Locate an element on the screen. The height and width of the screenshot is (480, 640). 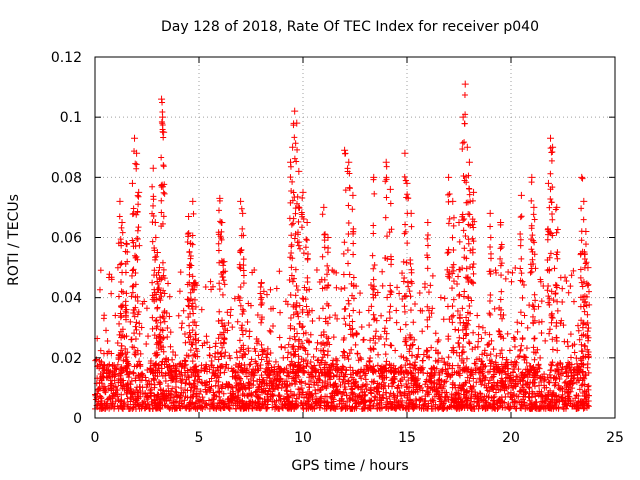
x-tick-label: 20 is located at coordinates (511, 438).